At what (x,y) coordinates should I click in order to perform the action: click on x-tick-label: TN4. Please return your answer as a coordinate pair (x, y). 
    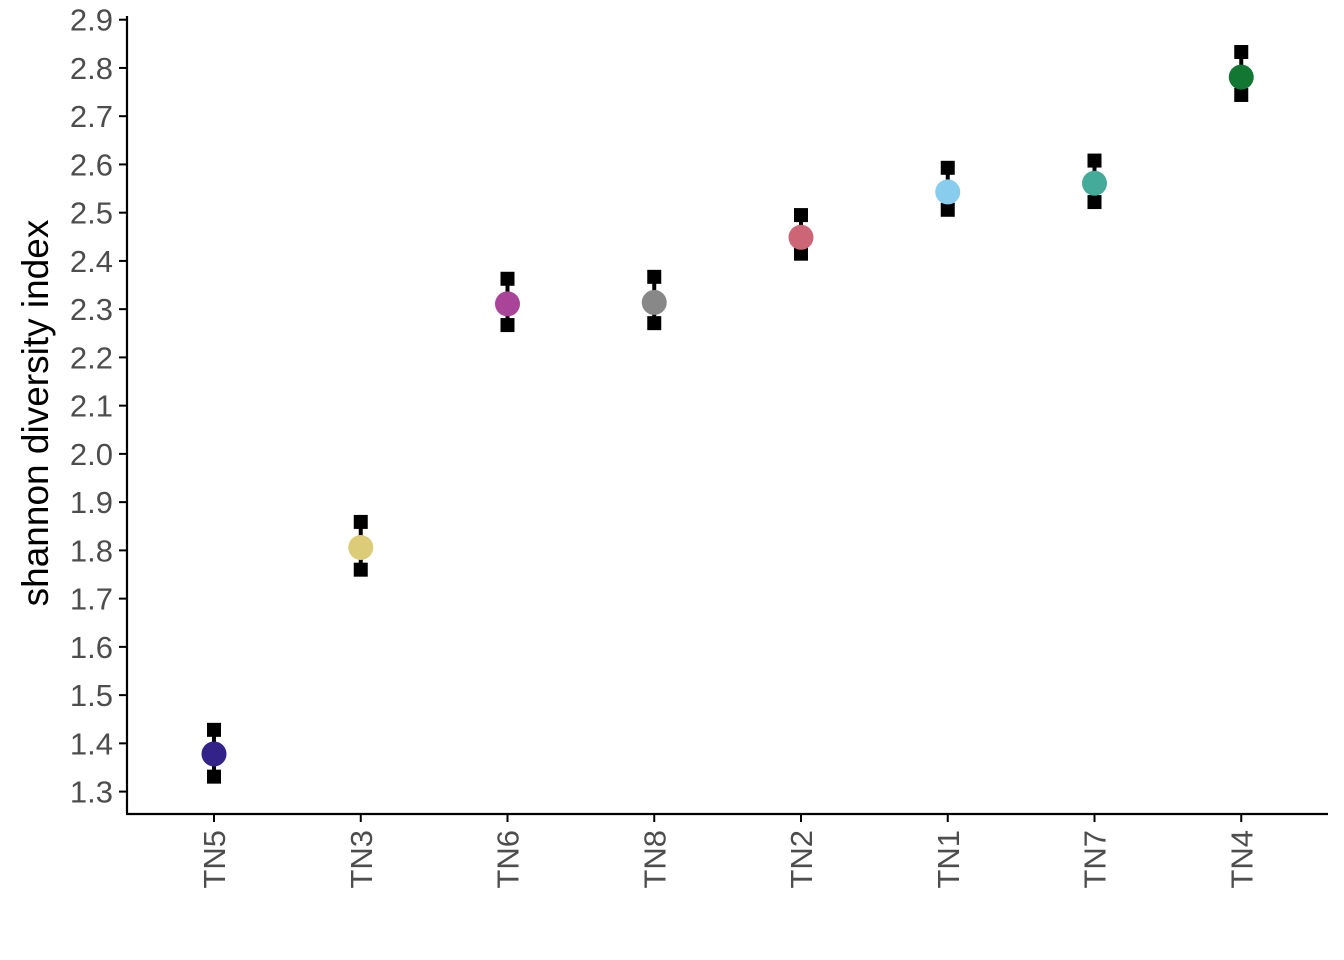
    Looking at the image, I should click on (1241, 859).